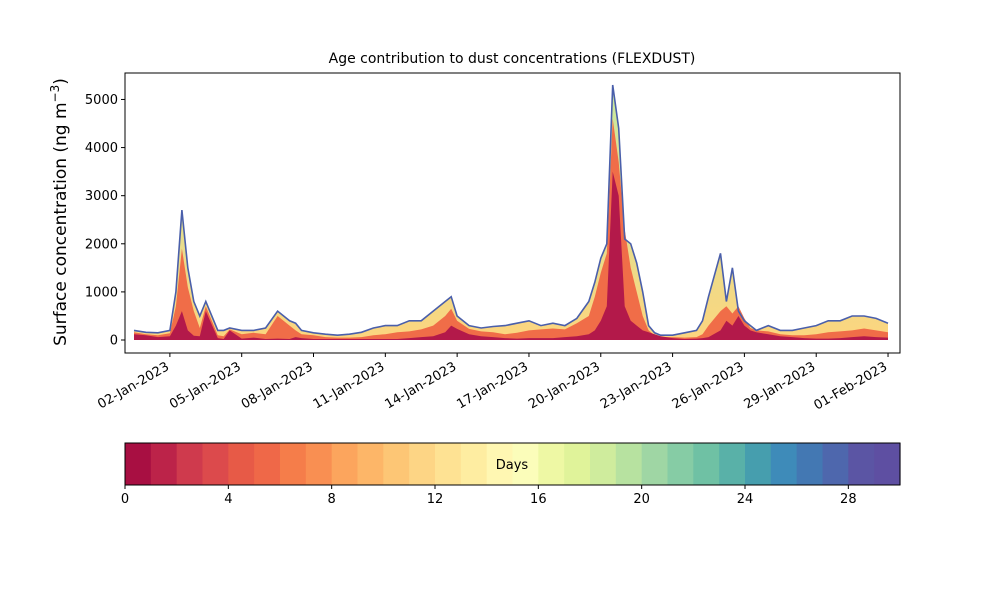 The height and width of the screenshot is (600, 1000). I want to click on colorbar-tick-label: 12, so click(435, 499).